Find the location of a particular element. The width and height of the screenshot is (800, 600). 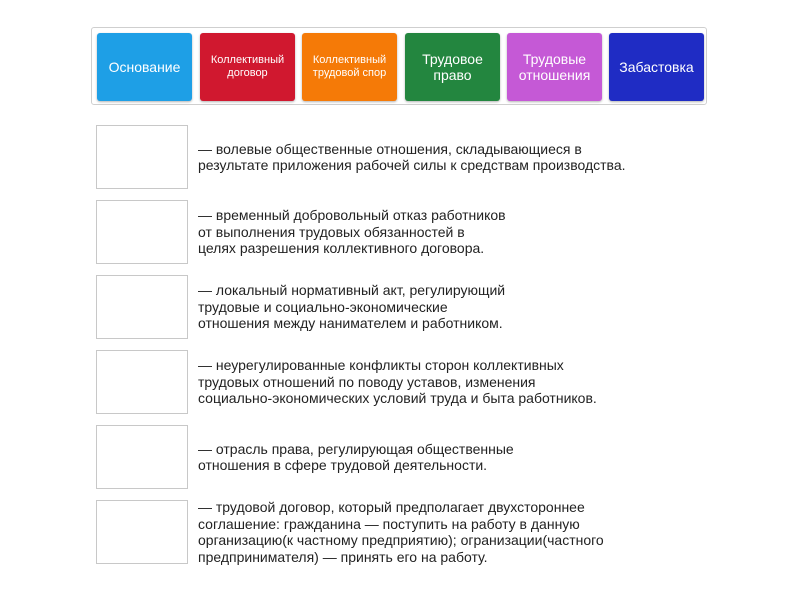

answer-tile: Забастовка is located at coordinates (656, 67).